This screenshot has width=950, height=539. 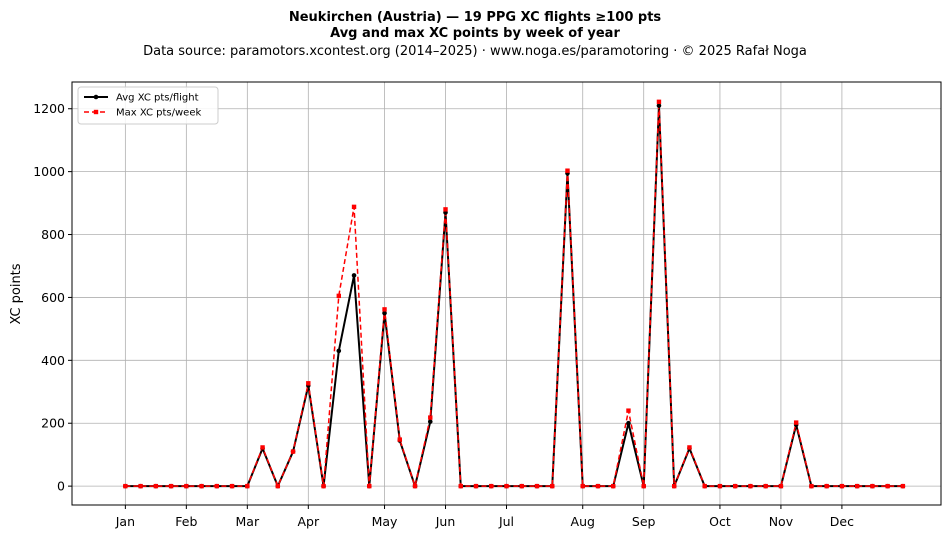 I want to click on x-tick-label-feb: Feb, so click(x=186, y=521).